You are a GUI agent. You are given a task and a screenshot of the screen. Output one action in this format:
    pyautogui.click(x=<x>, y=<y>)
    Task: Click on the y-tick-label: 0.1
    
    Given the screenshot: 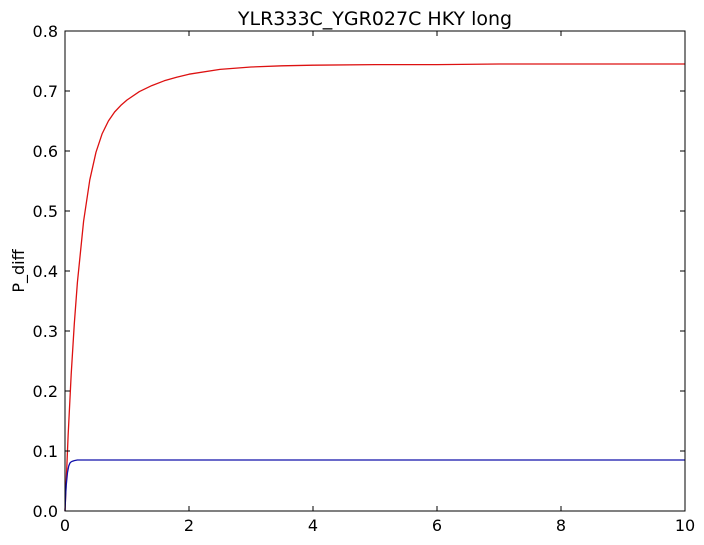 What is the action you would take?
    pyautogui.click(x=45, y=451)
    